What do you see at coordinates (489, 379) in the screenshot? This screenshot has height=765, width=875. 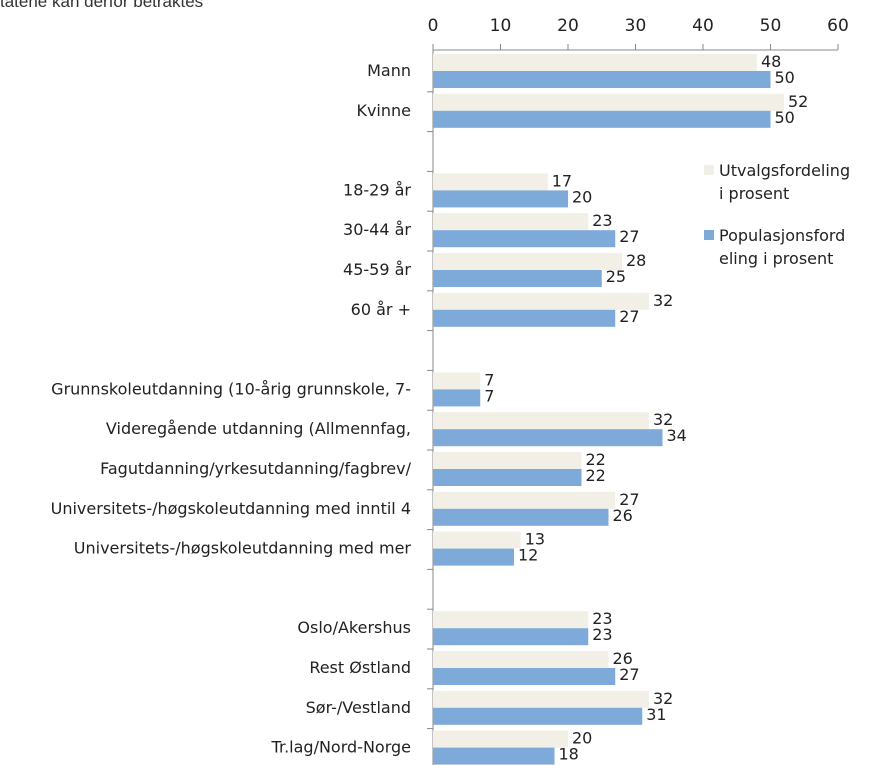 I see `data-label-utvalg: 7` at bounding box center [489, 379].